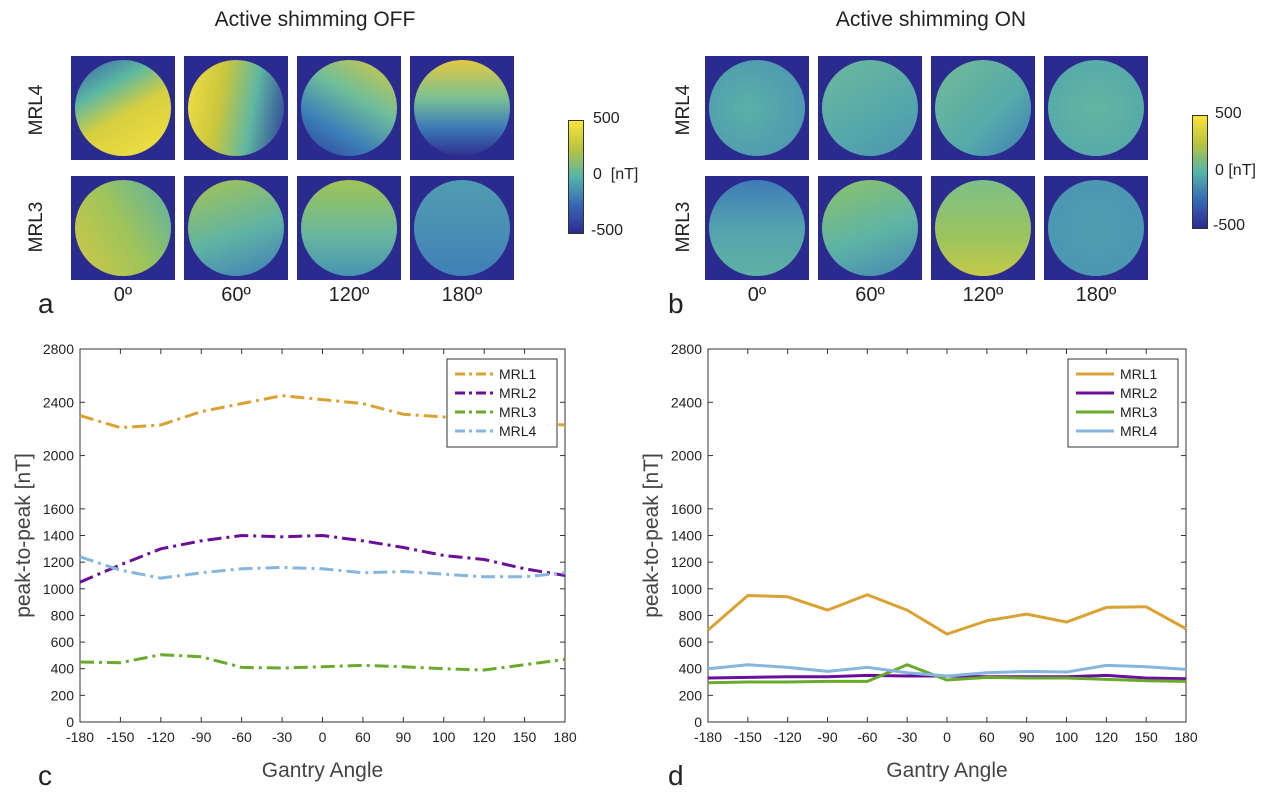  What do you see at coordinates (58, 402) in the screenshot?
I see `y-tick-label: 2400` at bounding box center [58, 402].